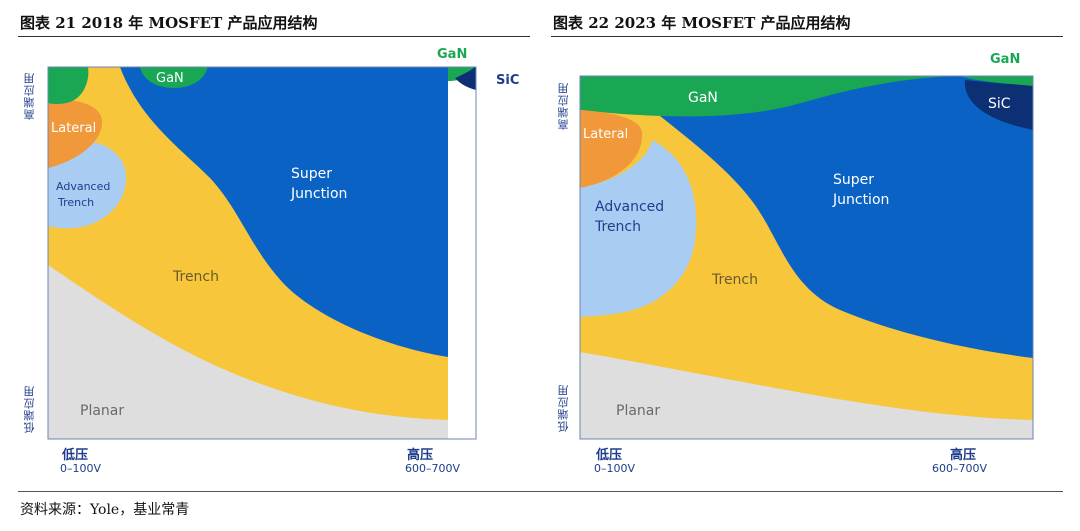 This screenshot has height=531, width=1080. I want to click on title-rule-right, so click(807, 36).